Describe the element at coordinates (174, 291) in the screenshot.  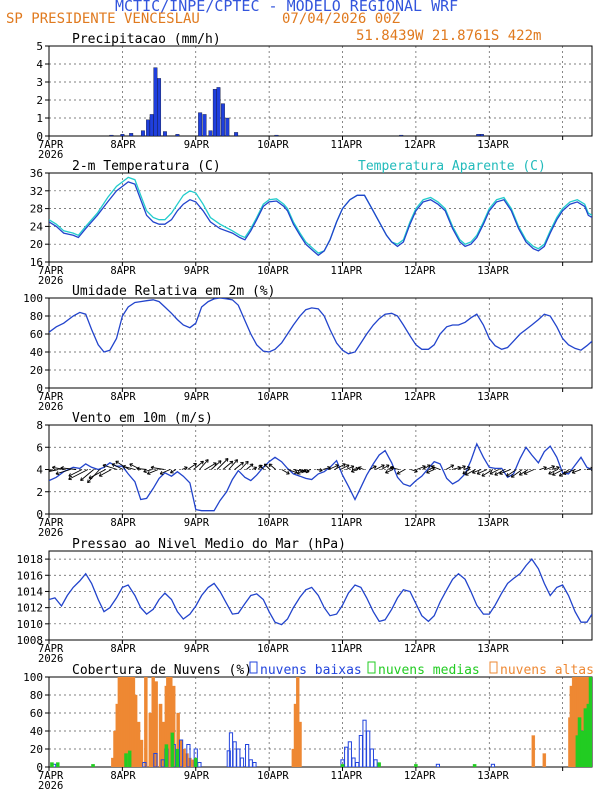
I see `panel-title-rh: Umidade Relativa em 2m (%)` at that location.